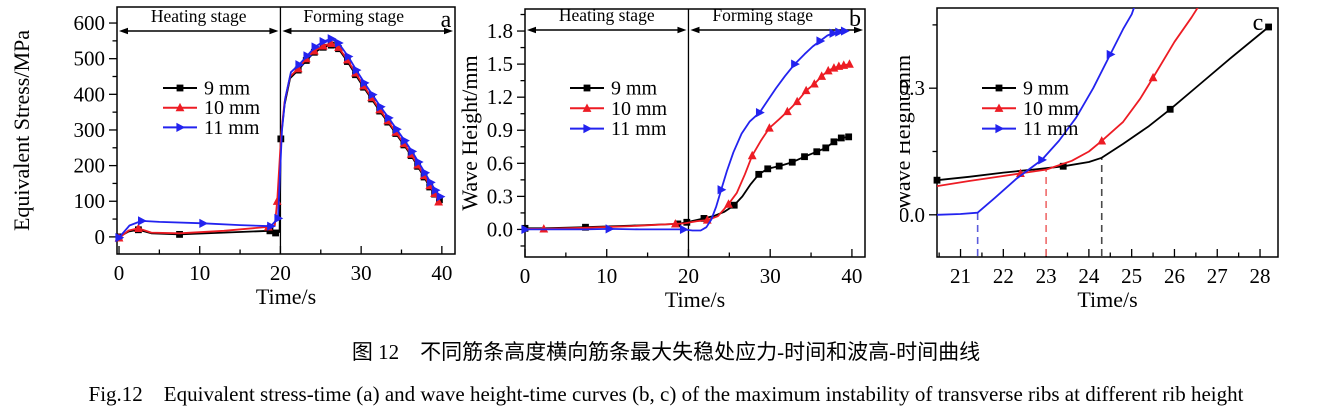 The width and height of the screenshot is (1332, 411). Describe the element at coordinates (1258, 23) in the screenshot. I see `panel-letter: c` at that location.